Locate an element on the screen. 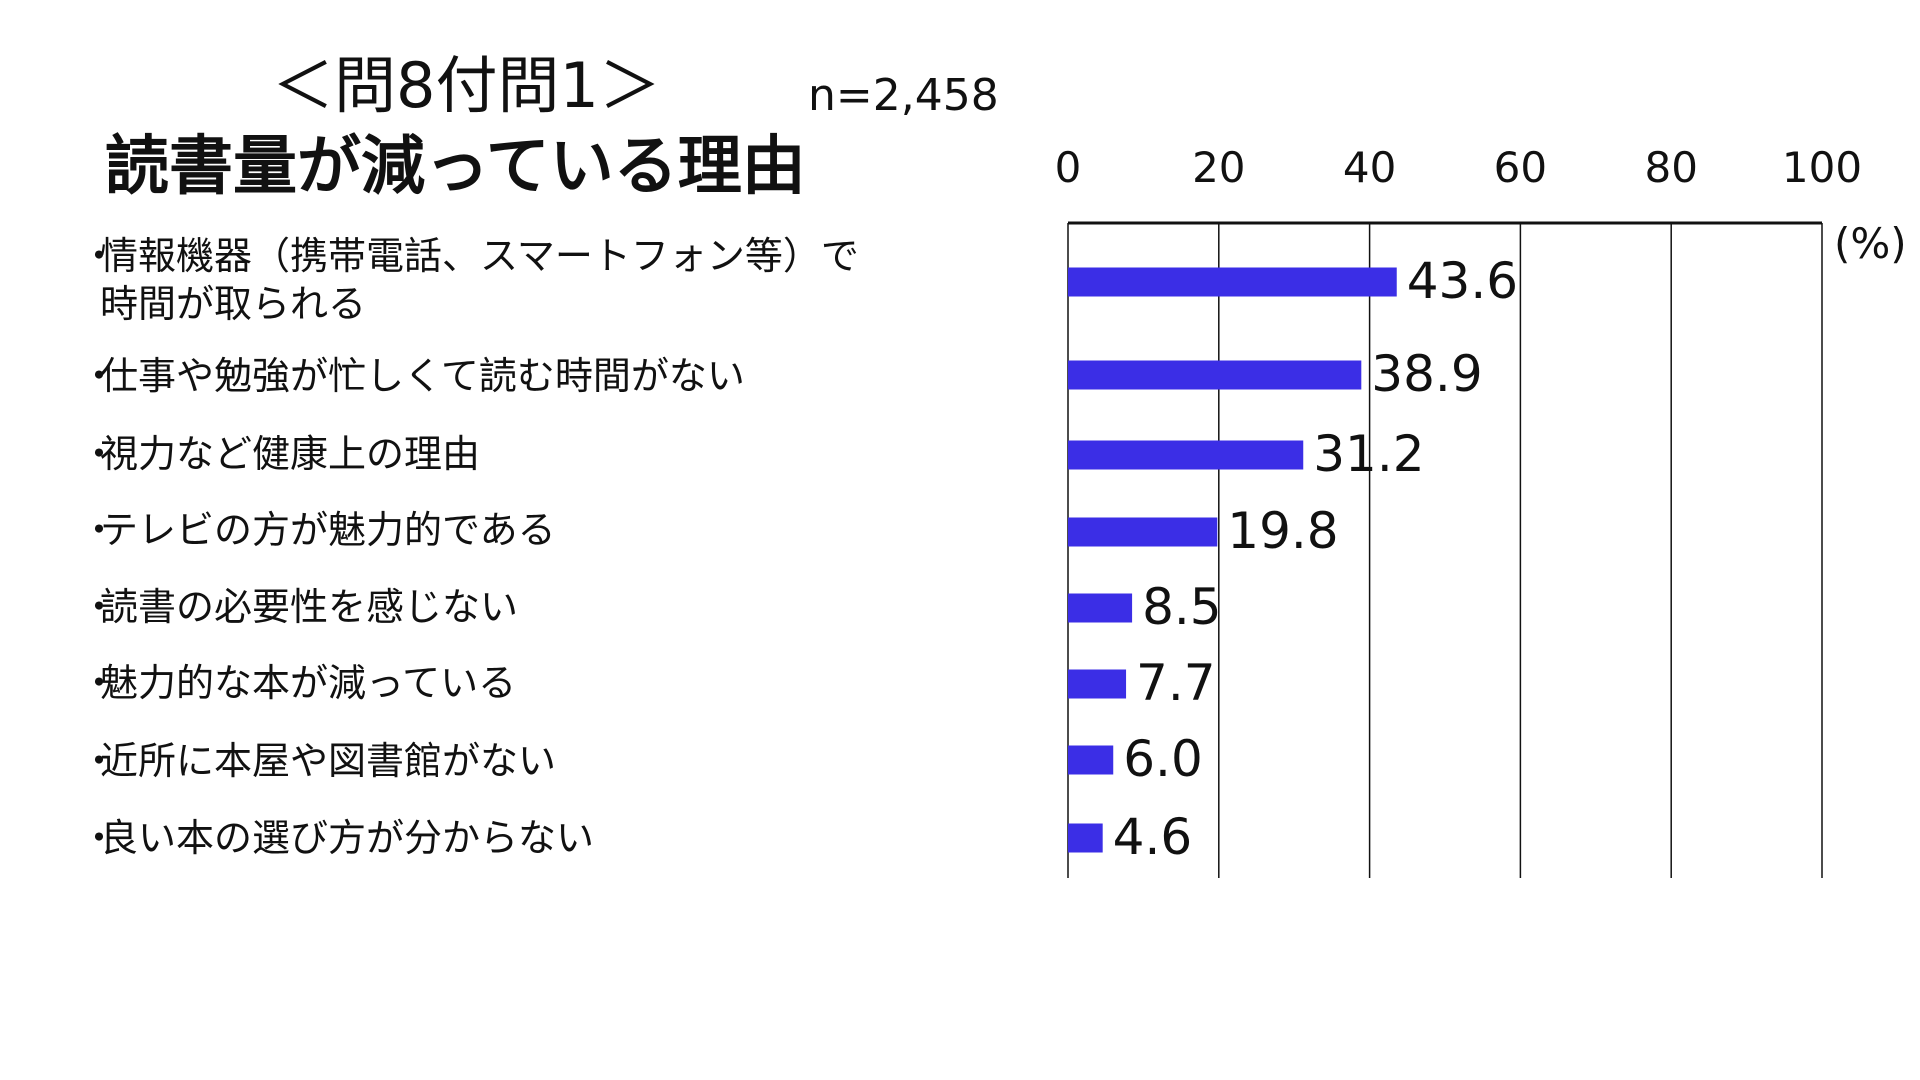  value-labels: 43.6 38.9 31.2 19.88.5 7.7 6.0 4.6 is located at coordinates (1315, 559).